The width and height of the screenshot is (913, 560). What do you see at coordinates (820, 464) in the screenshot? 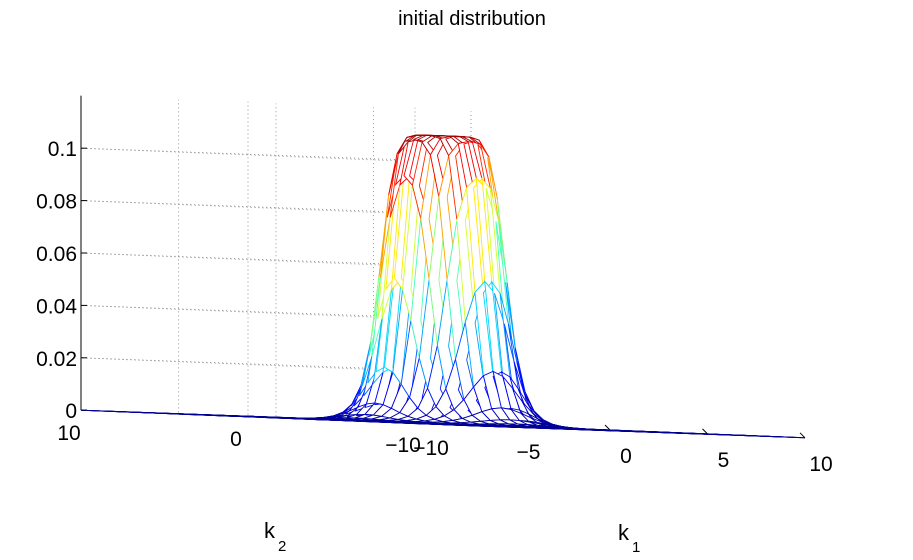
I see `x-tick-label-4: 10` at bounding box center [820, 464].